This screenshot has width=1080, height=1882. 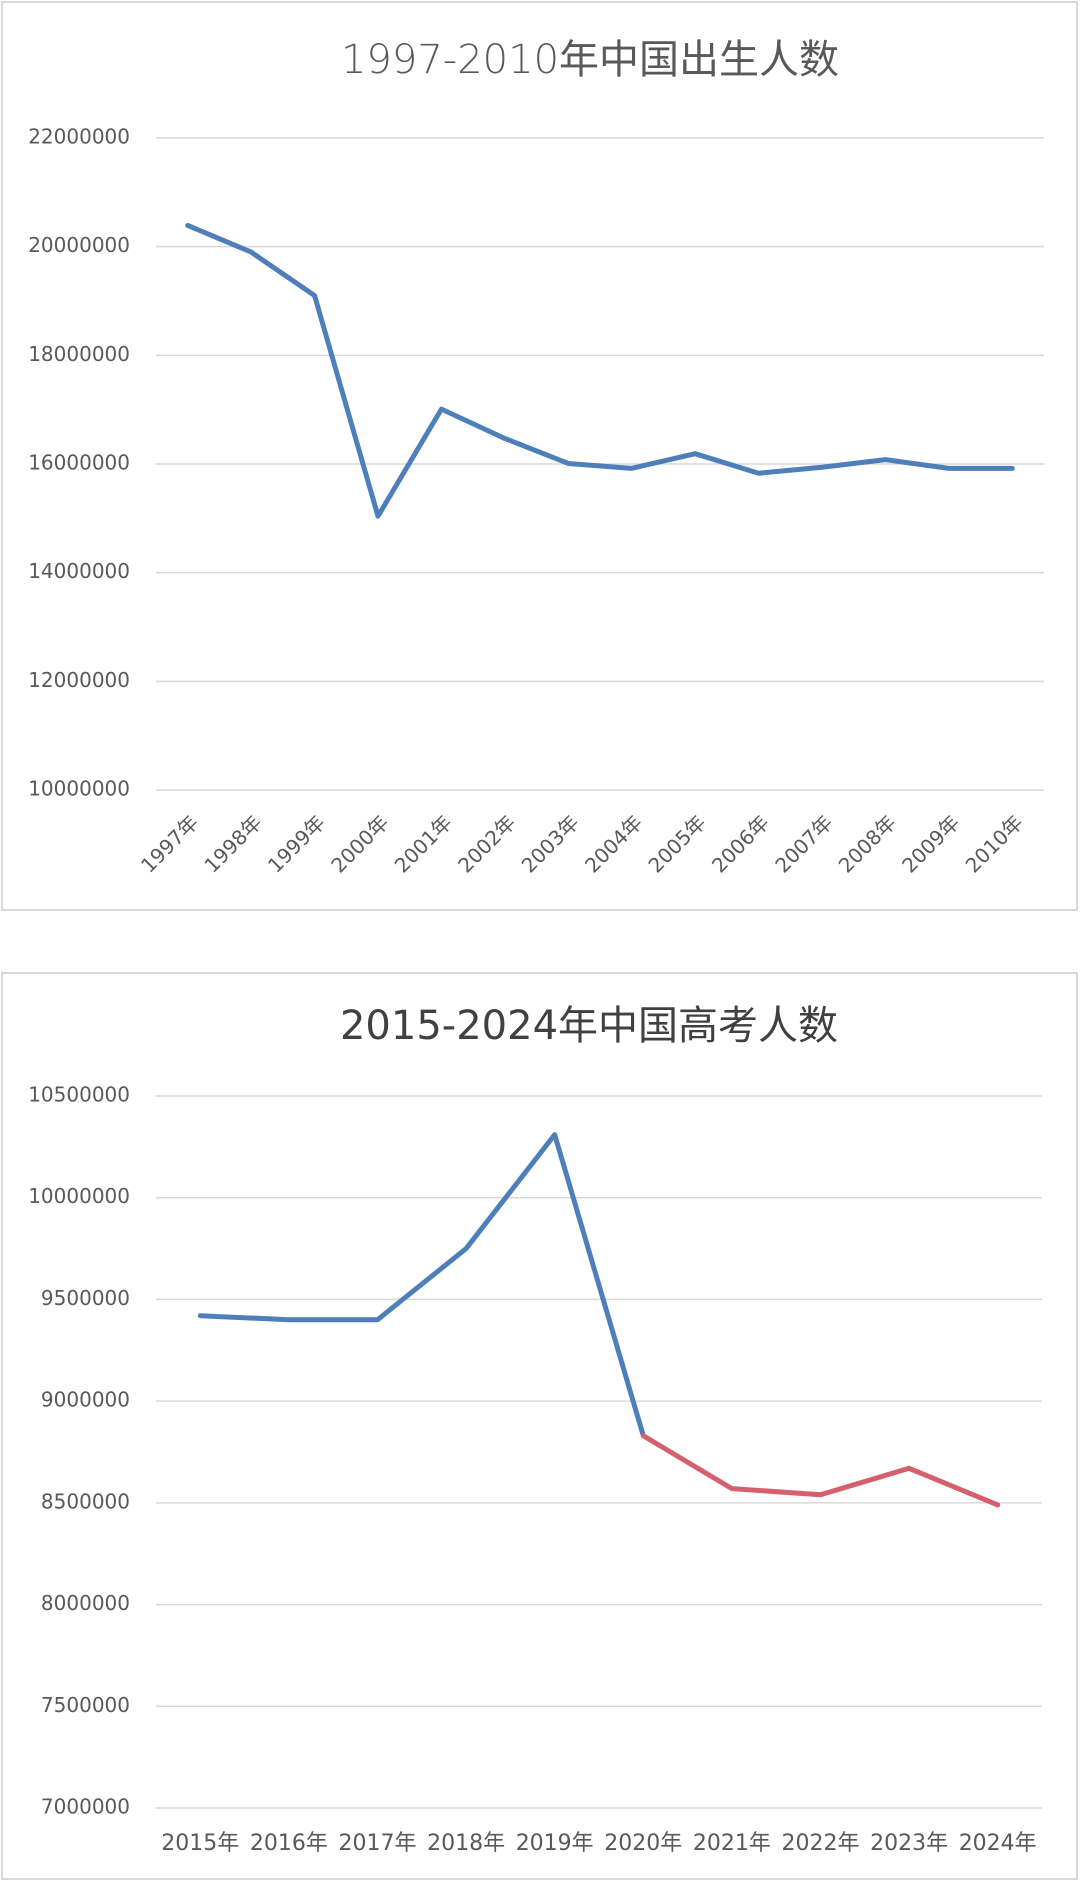 What do you see at coordinates (732, 1843) in the screenshot?
I see `x-tick-label: 2021年` at bounding box center [732, 1843].